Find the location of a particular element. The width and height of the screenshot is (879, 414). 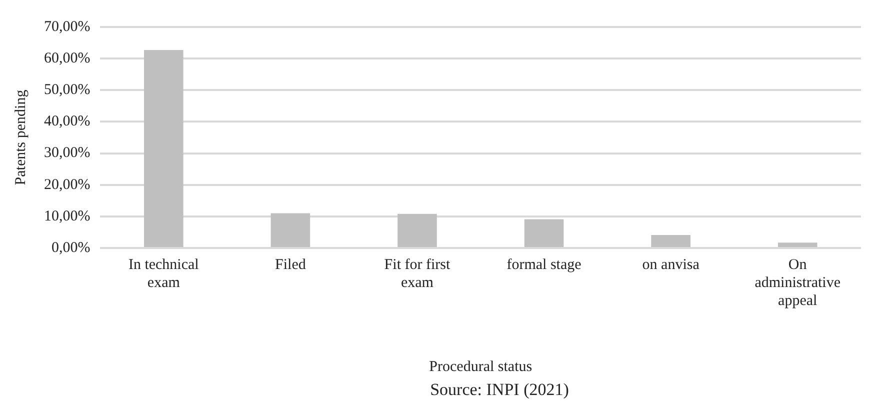

x-tick-label: formal stage is located at coordinates (544, 264).